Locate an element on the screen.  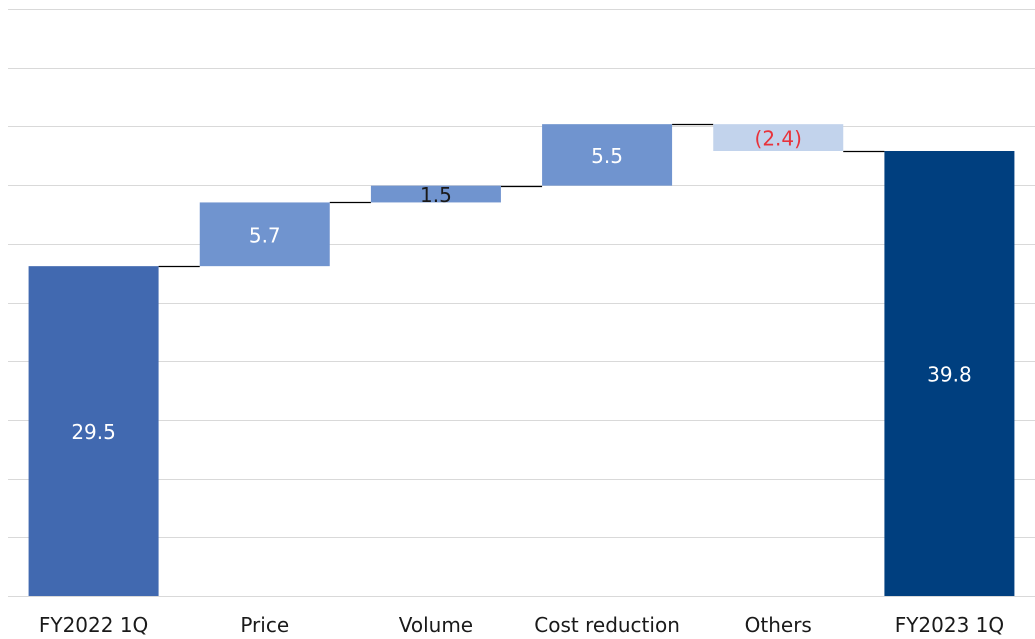
data-label: (2.4) is located at coordinates (778, 139).